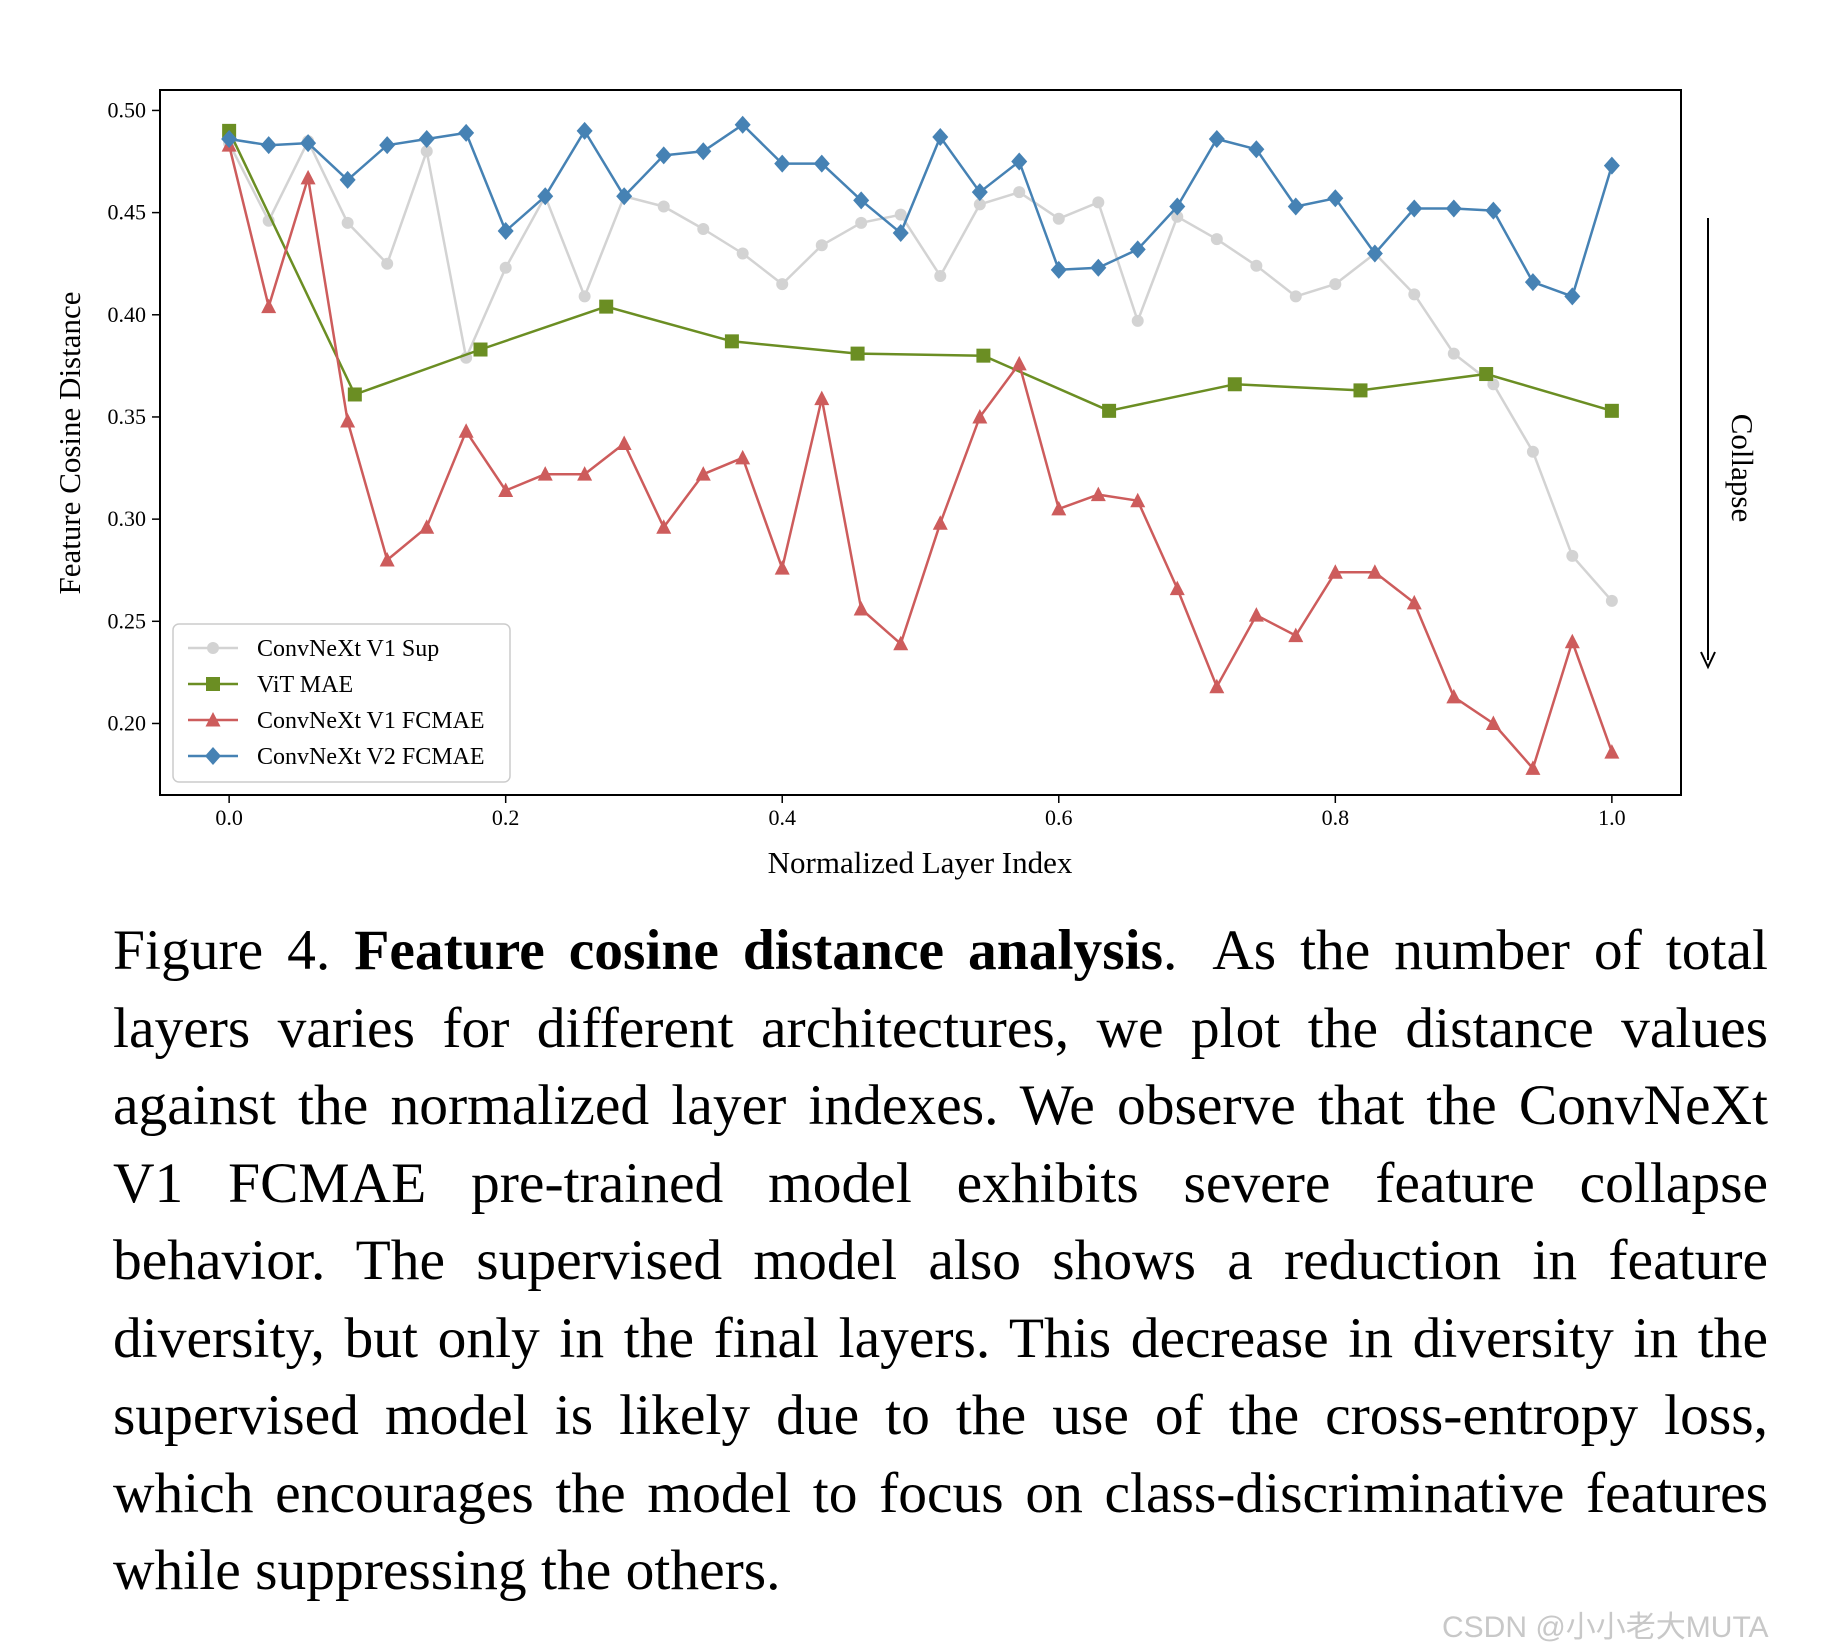 The width and height of the screenshot is (1827, 1652). Describe the element at coordinates (1059, 817) in the screenshot. I see `x-tick-label: 0.6` at that location.